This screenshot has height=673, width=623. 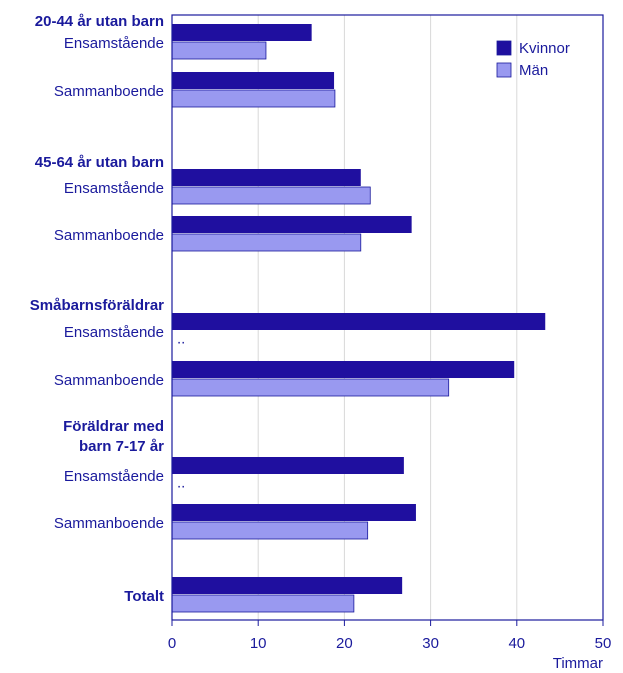 I want to click on legend-label: Män, so click(x=533, y=70).